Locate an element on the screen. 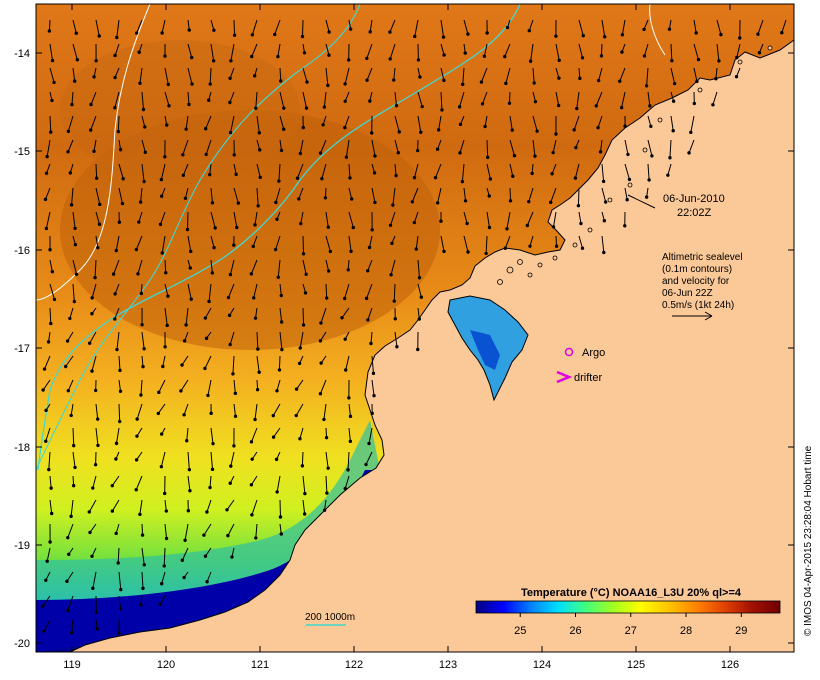  credit-label: © IMOS 04-Apr-2015 23:28:04 Hobart time is located at coordinates (808, 540).